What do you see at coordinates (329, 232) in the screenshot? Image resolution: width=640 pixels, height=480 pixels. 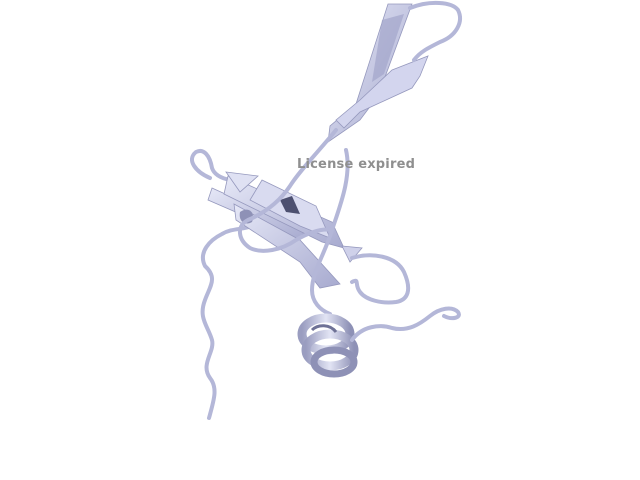 I see `coil-to-helix` at bounding box center [329, 232].